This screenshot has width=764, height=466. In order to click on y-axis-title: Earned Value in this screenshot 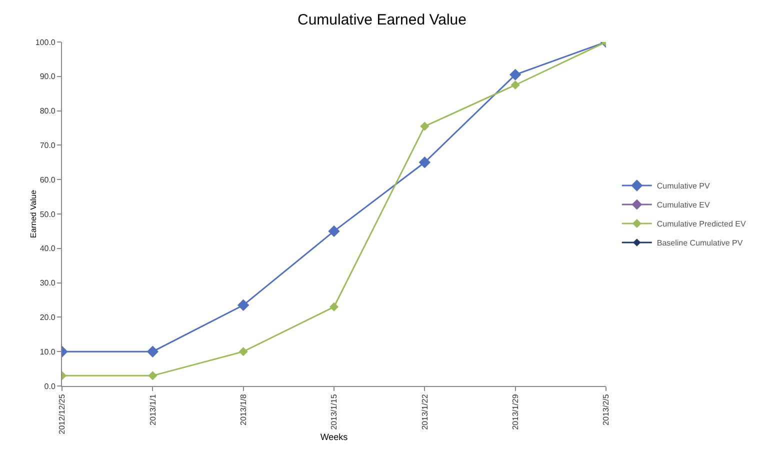, I will do `click(33, 214)`.